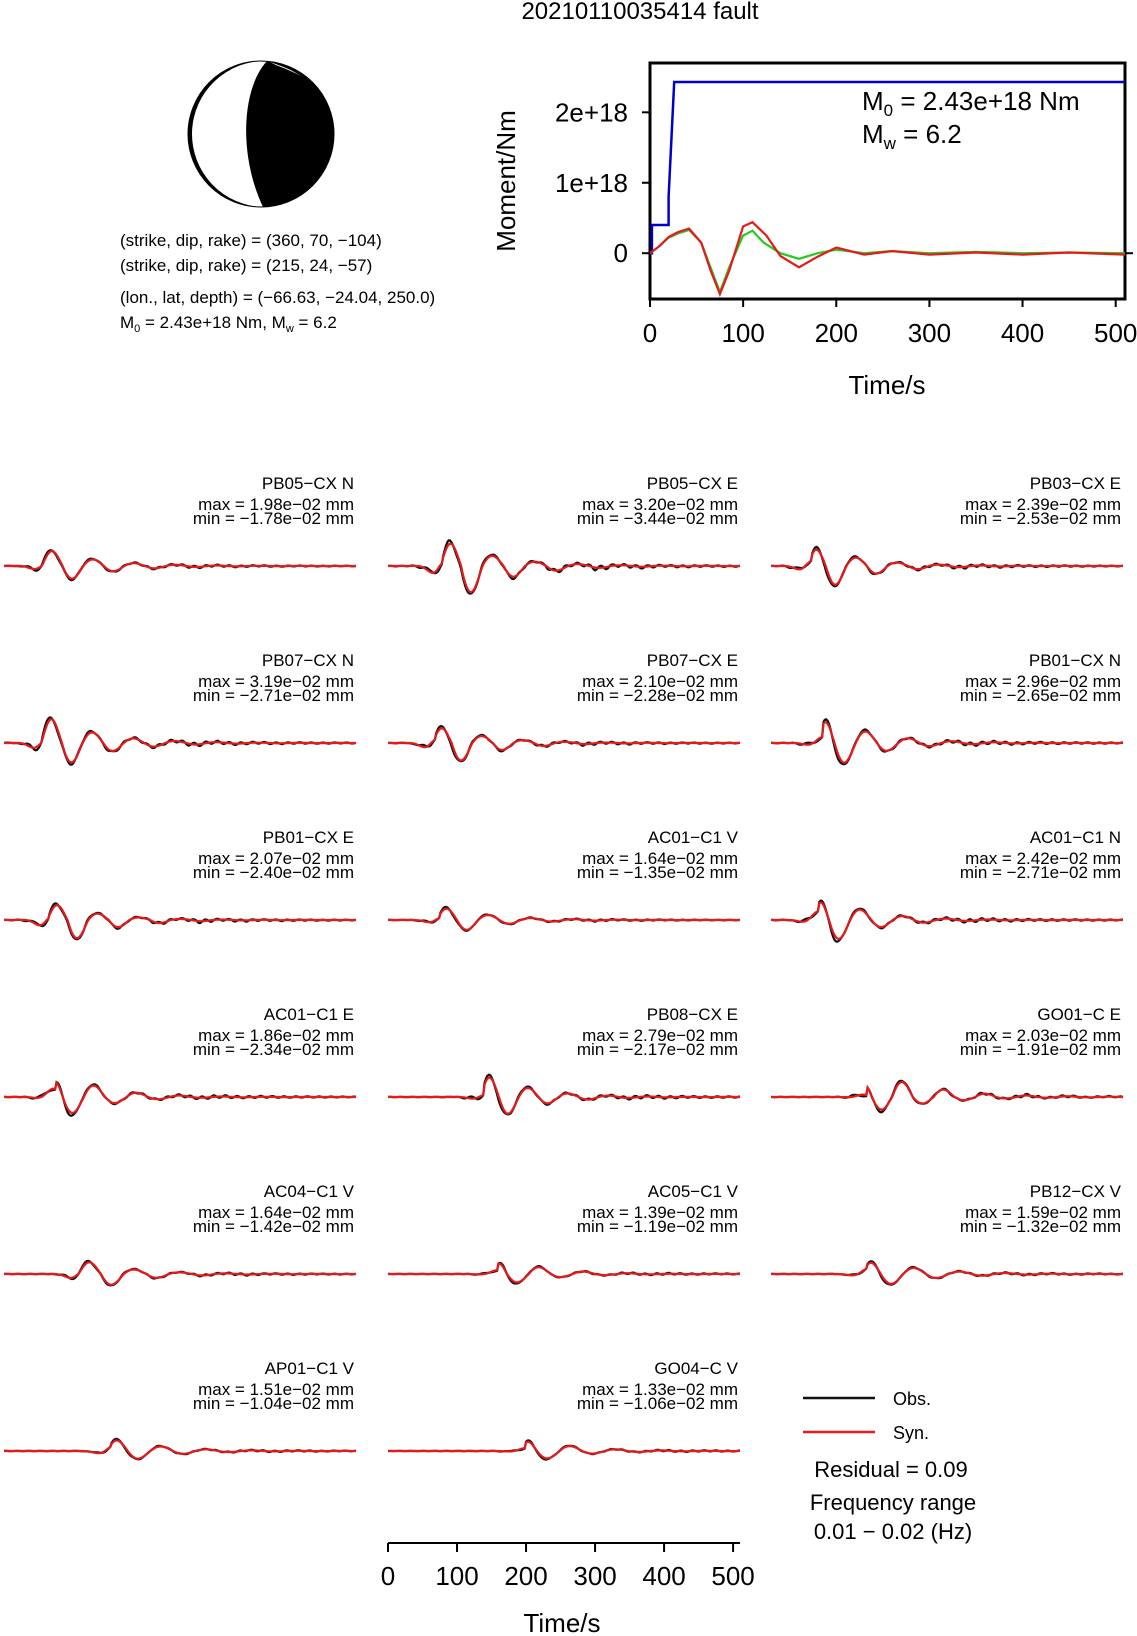 Image resolution: width=1137 pixels, height=1636 pixels. What do you see at coordinates (273, 872) in the screenshot?
I see `station-min: min = −2.40e−02 mm` at bounding box center [273, 872].